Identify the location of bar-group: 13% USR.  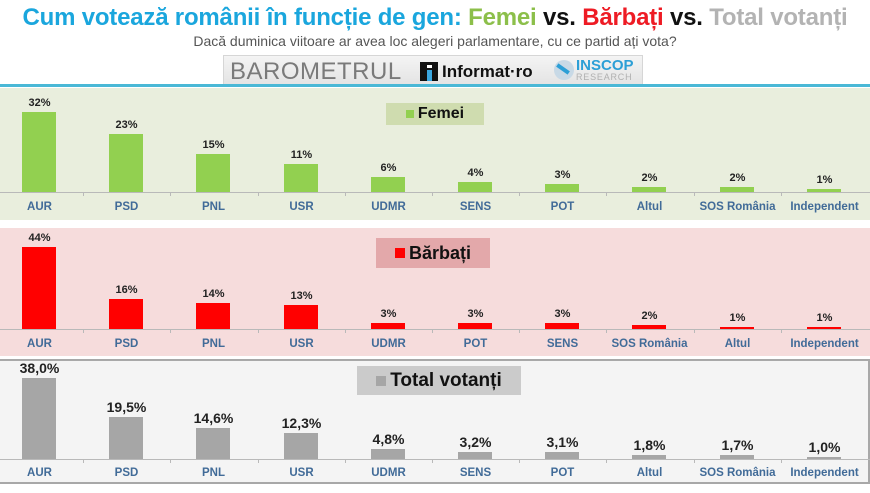
(303, 292).